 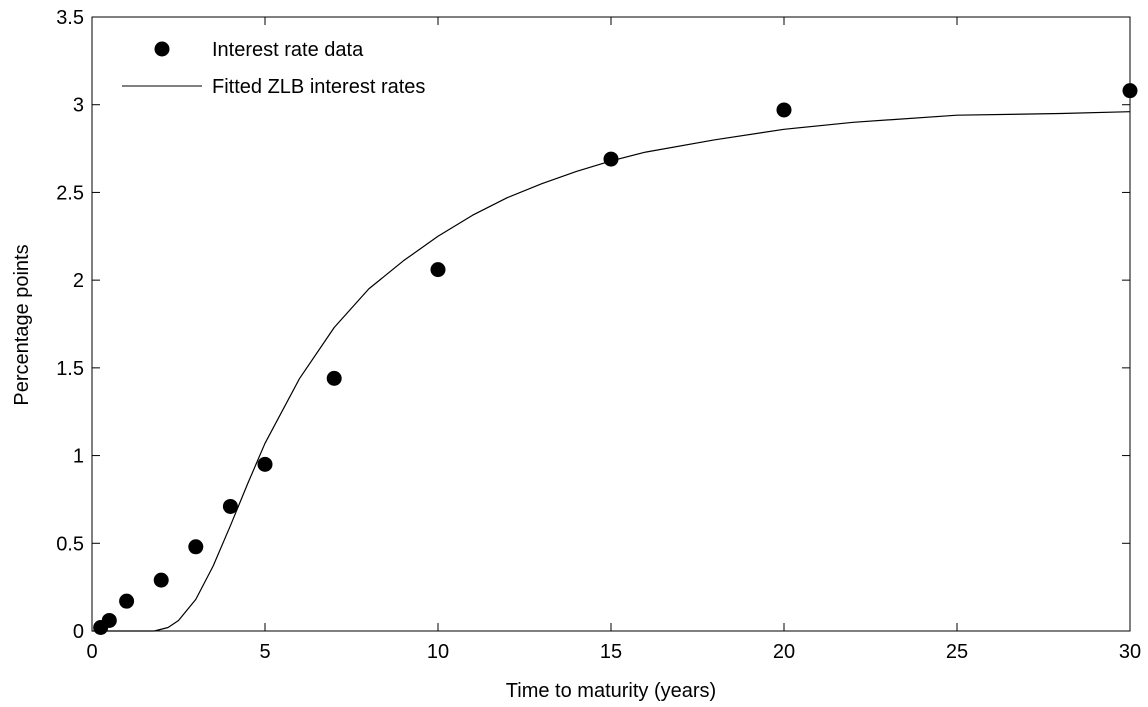 I want to click on x-axis-label: Time to maturity (years), so click(x=611, y=691).